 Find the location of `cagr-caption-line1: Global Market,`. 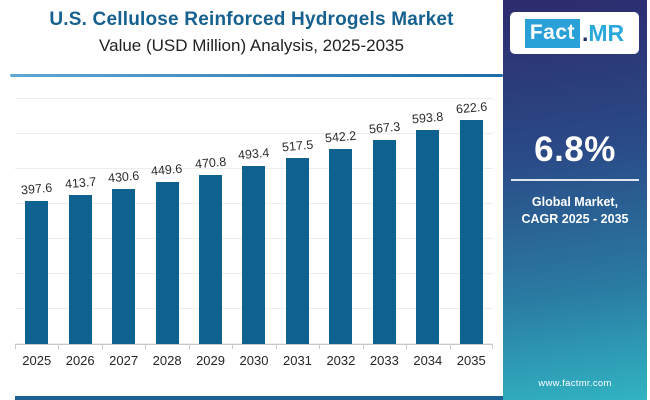

cagr-caption-line1: Global Market, is located at coordinates (575, 202).